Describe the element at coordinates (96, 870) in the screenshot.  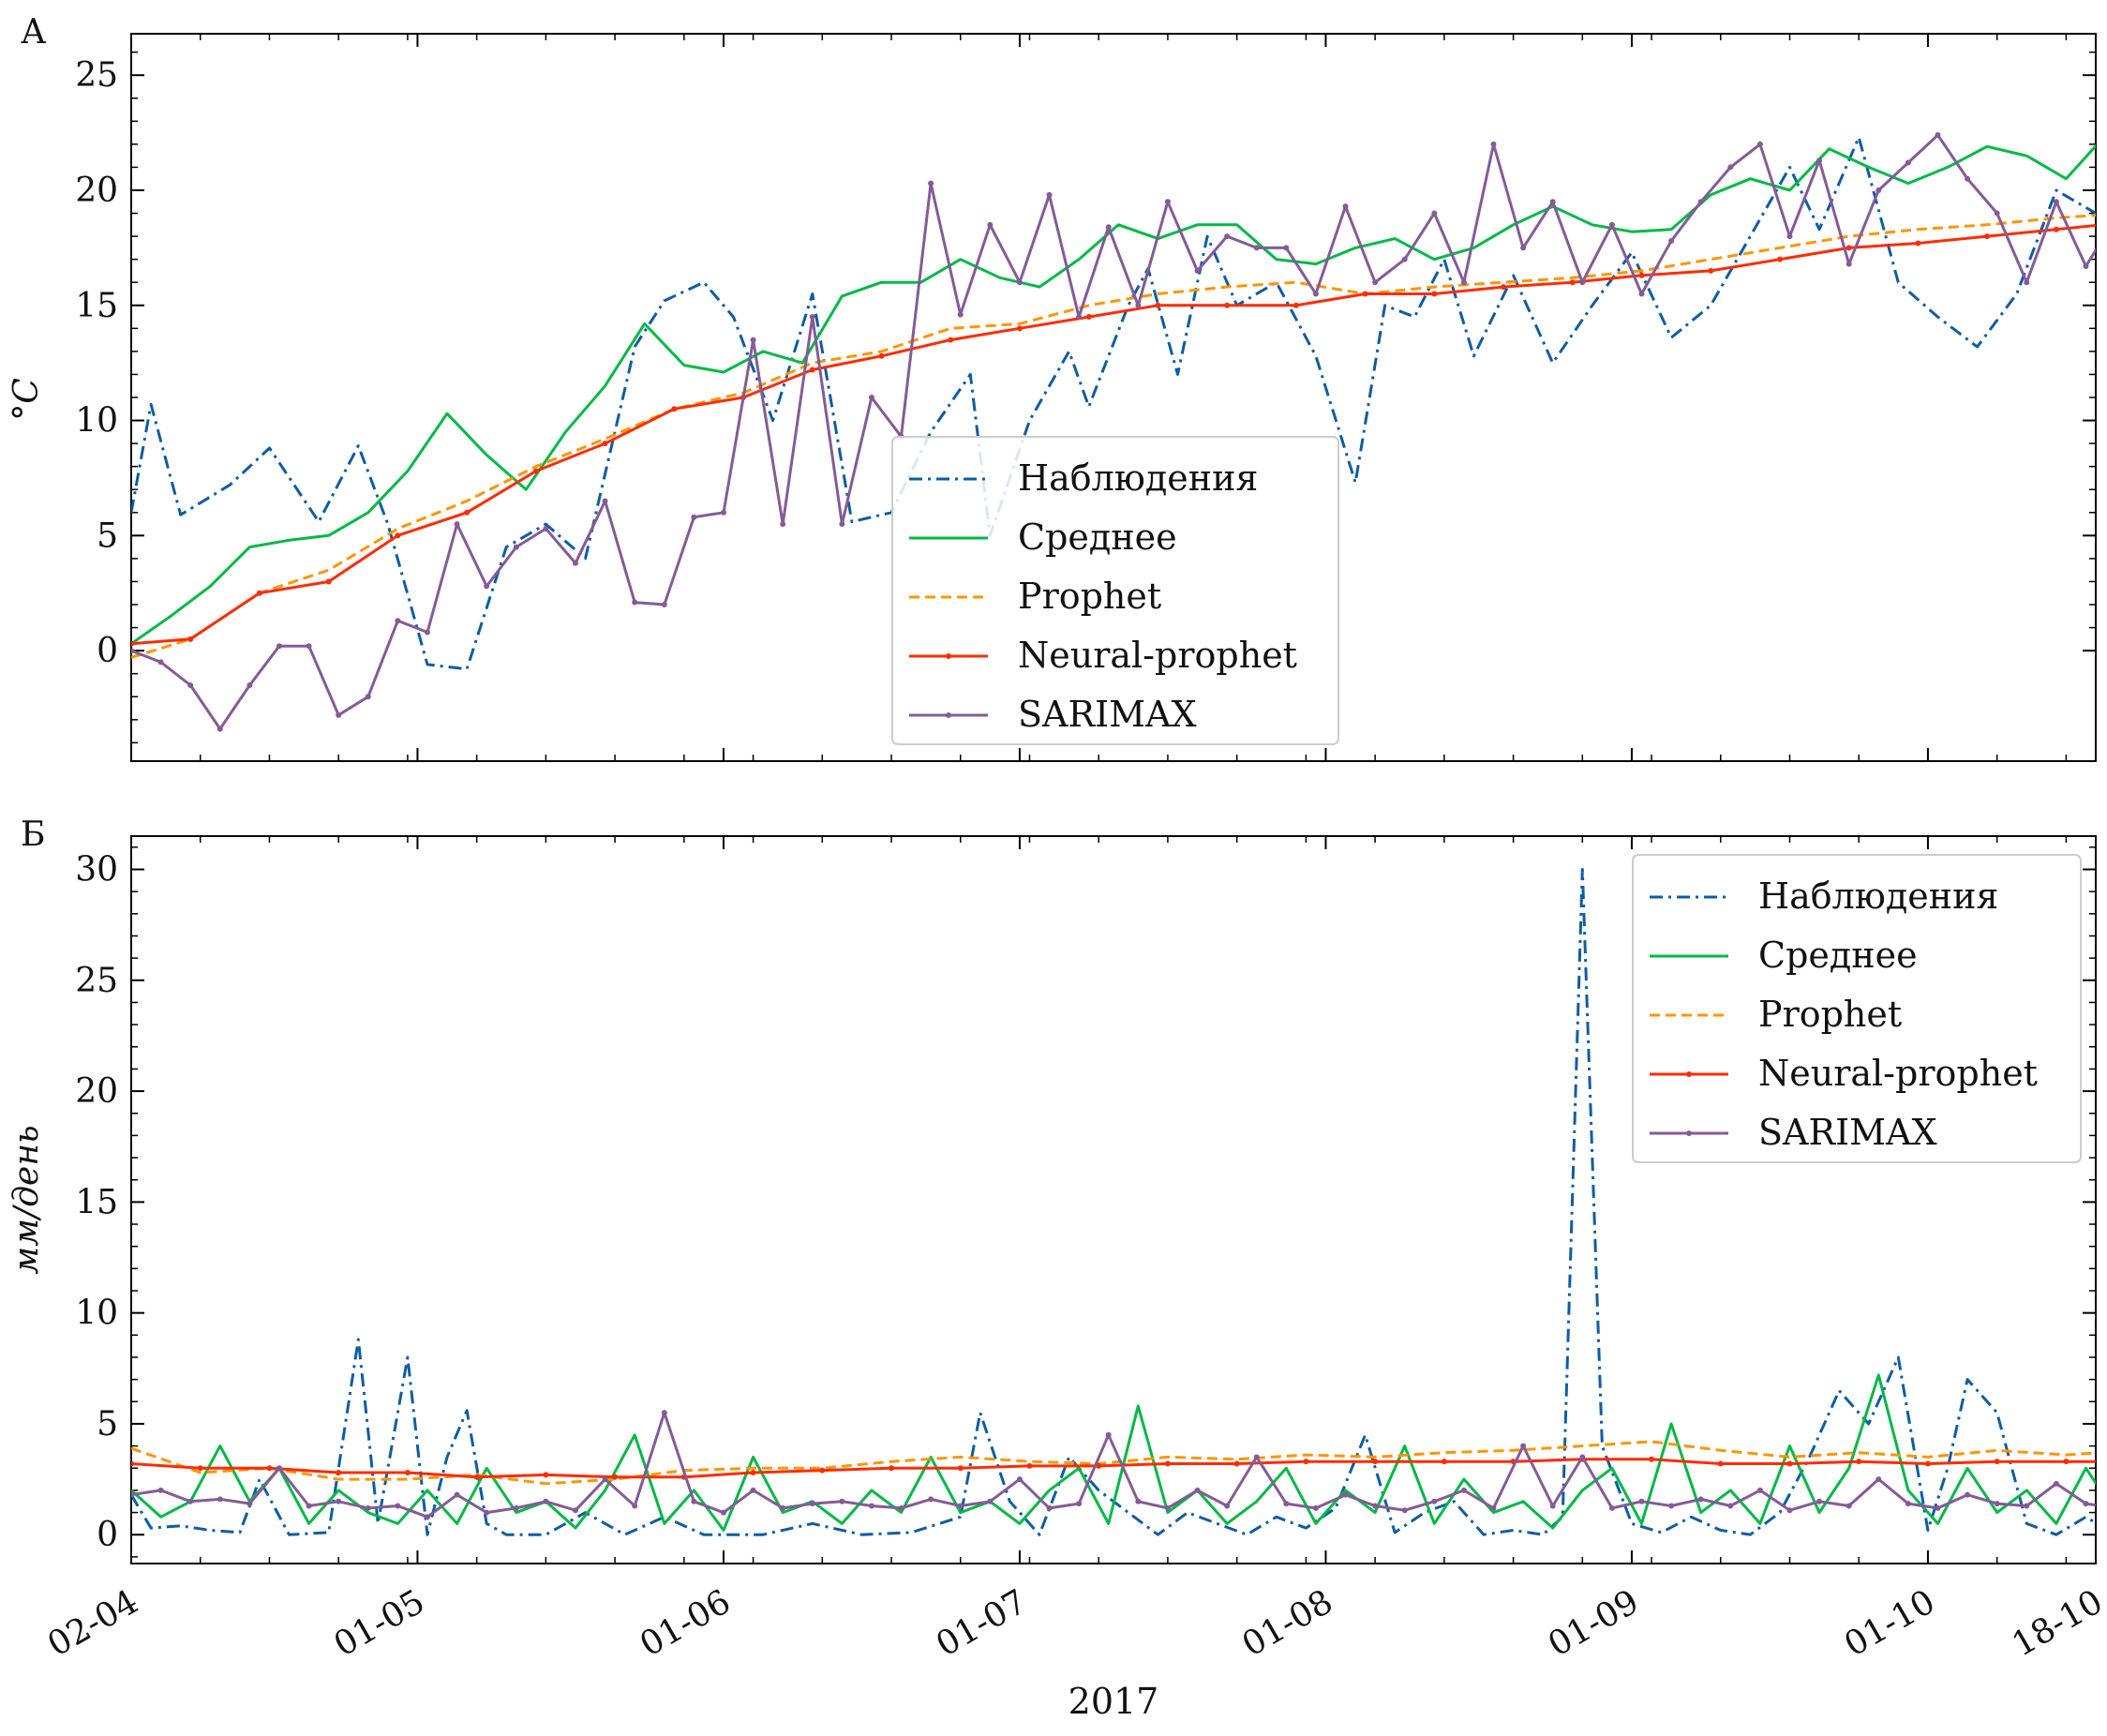
I see `y-tick-label: 30` at that location.